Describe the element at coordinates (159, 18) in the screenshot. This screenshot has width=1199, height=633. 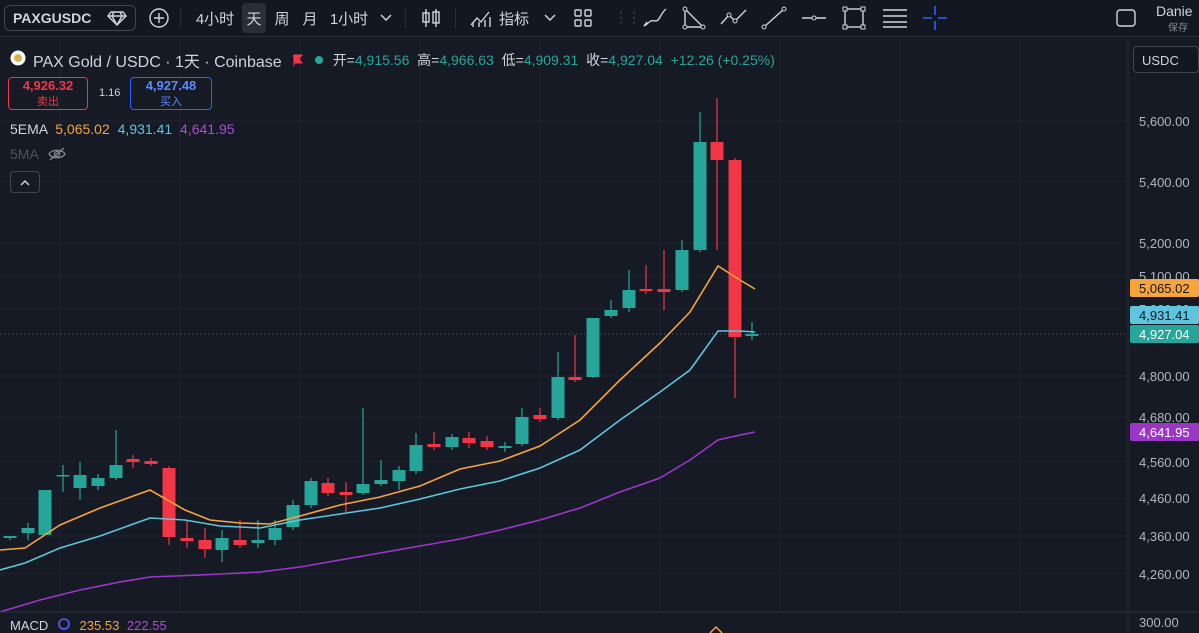
I see `add-symbol-button` at that location.